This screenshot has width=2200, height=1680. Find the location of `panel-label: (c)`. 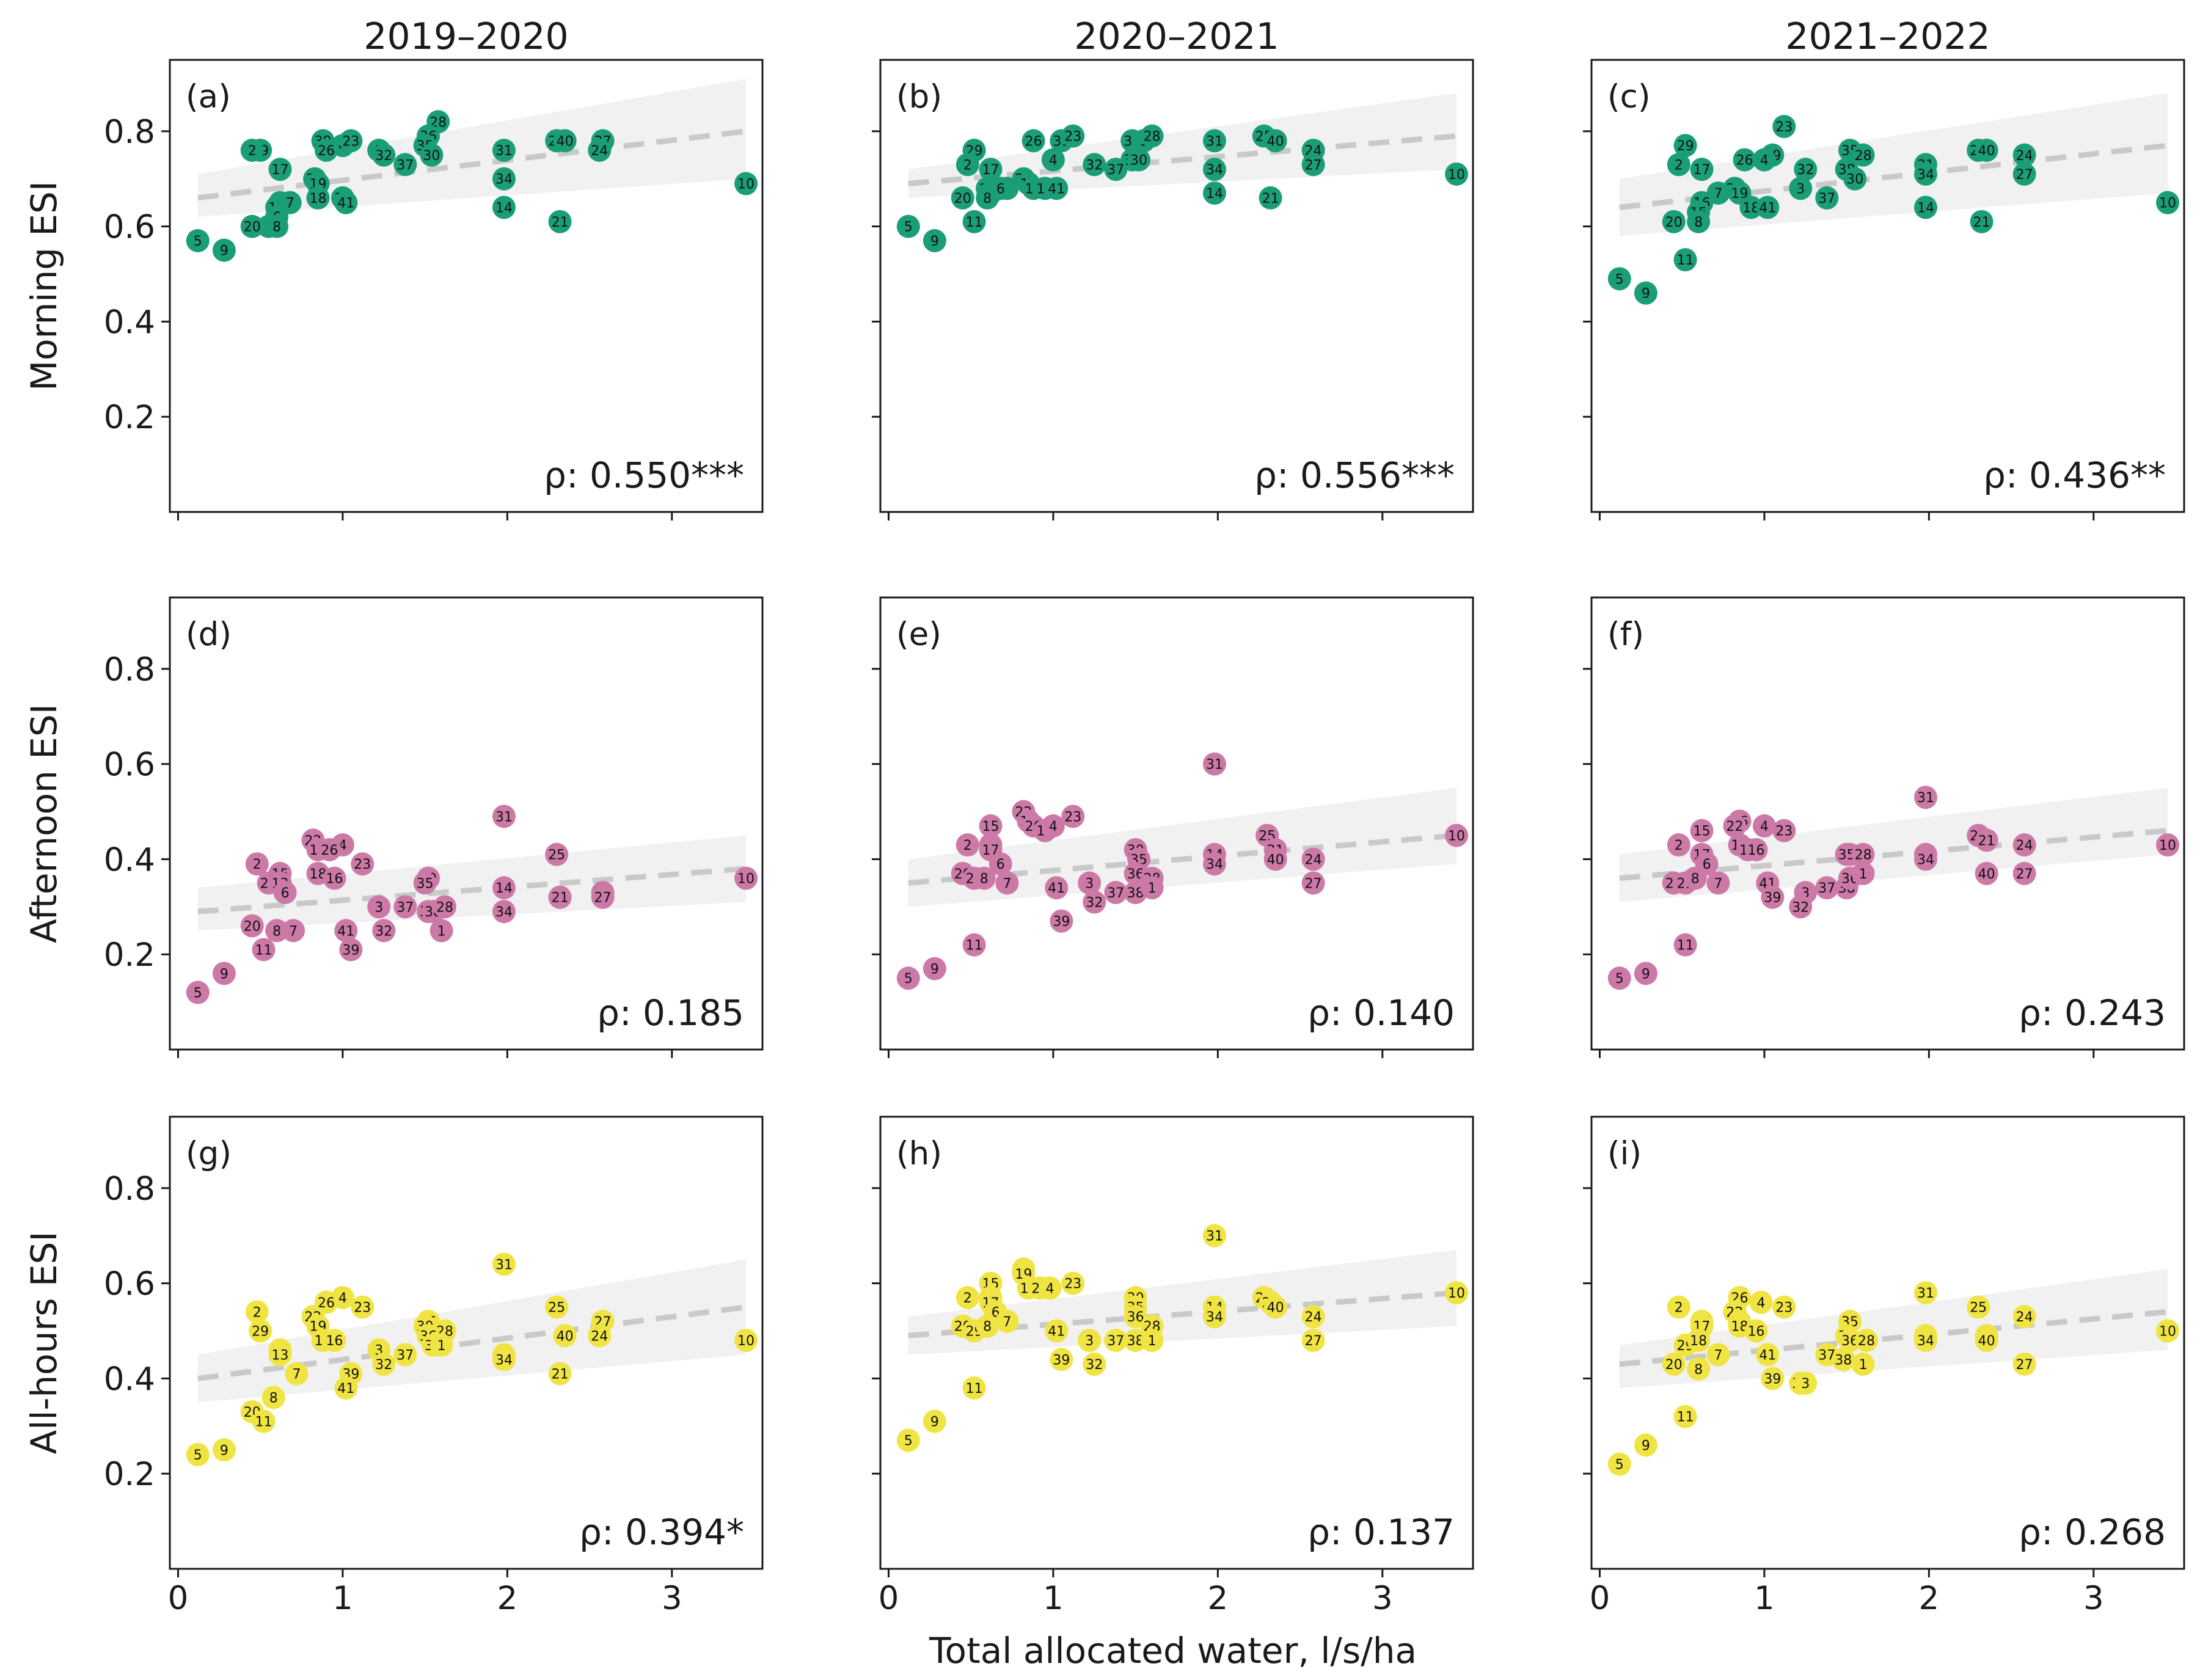

panel-label: (c) is located at coordinates (1629, 96).